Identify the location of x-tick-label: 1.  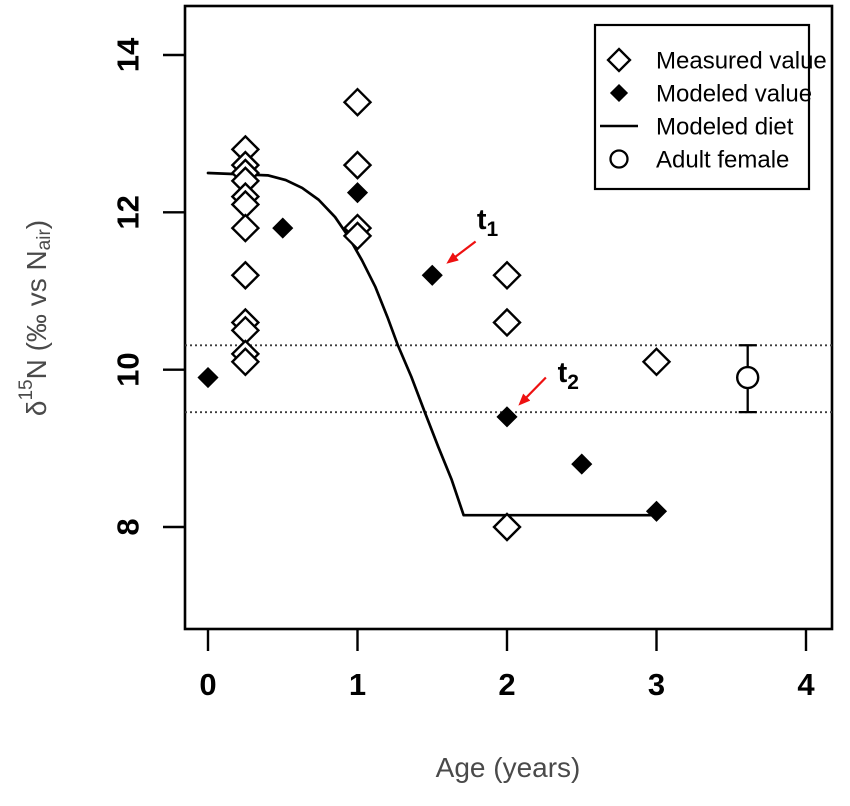
(357, 684).